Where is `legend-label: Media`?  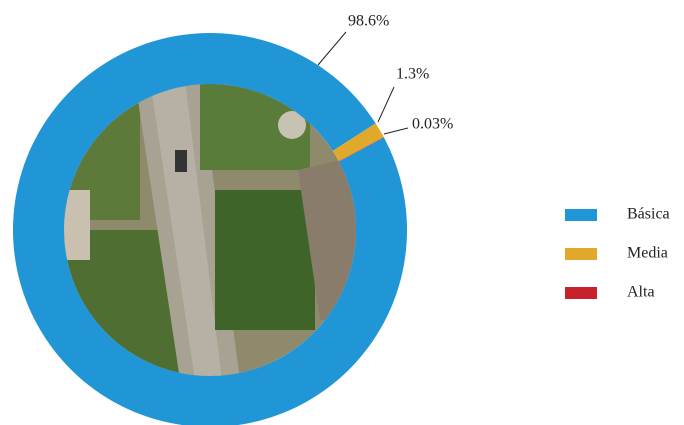
legend-label: Media is located at coordinates (647, 253).